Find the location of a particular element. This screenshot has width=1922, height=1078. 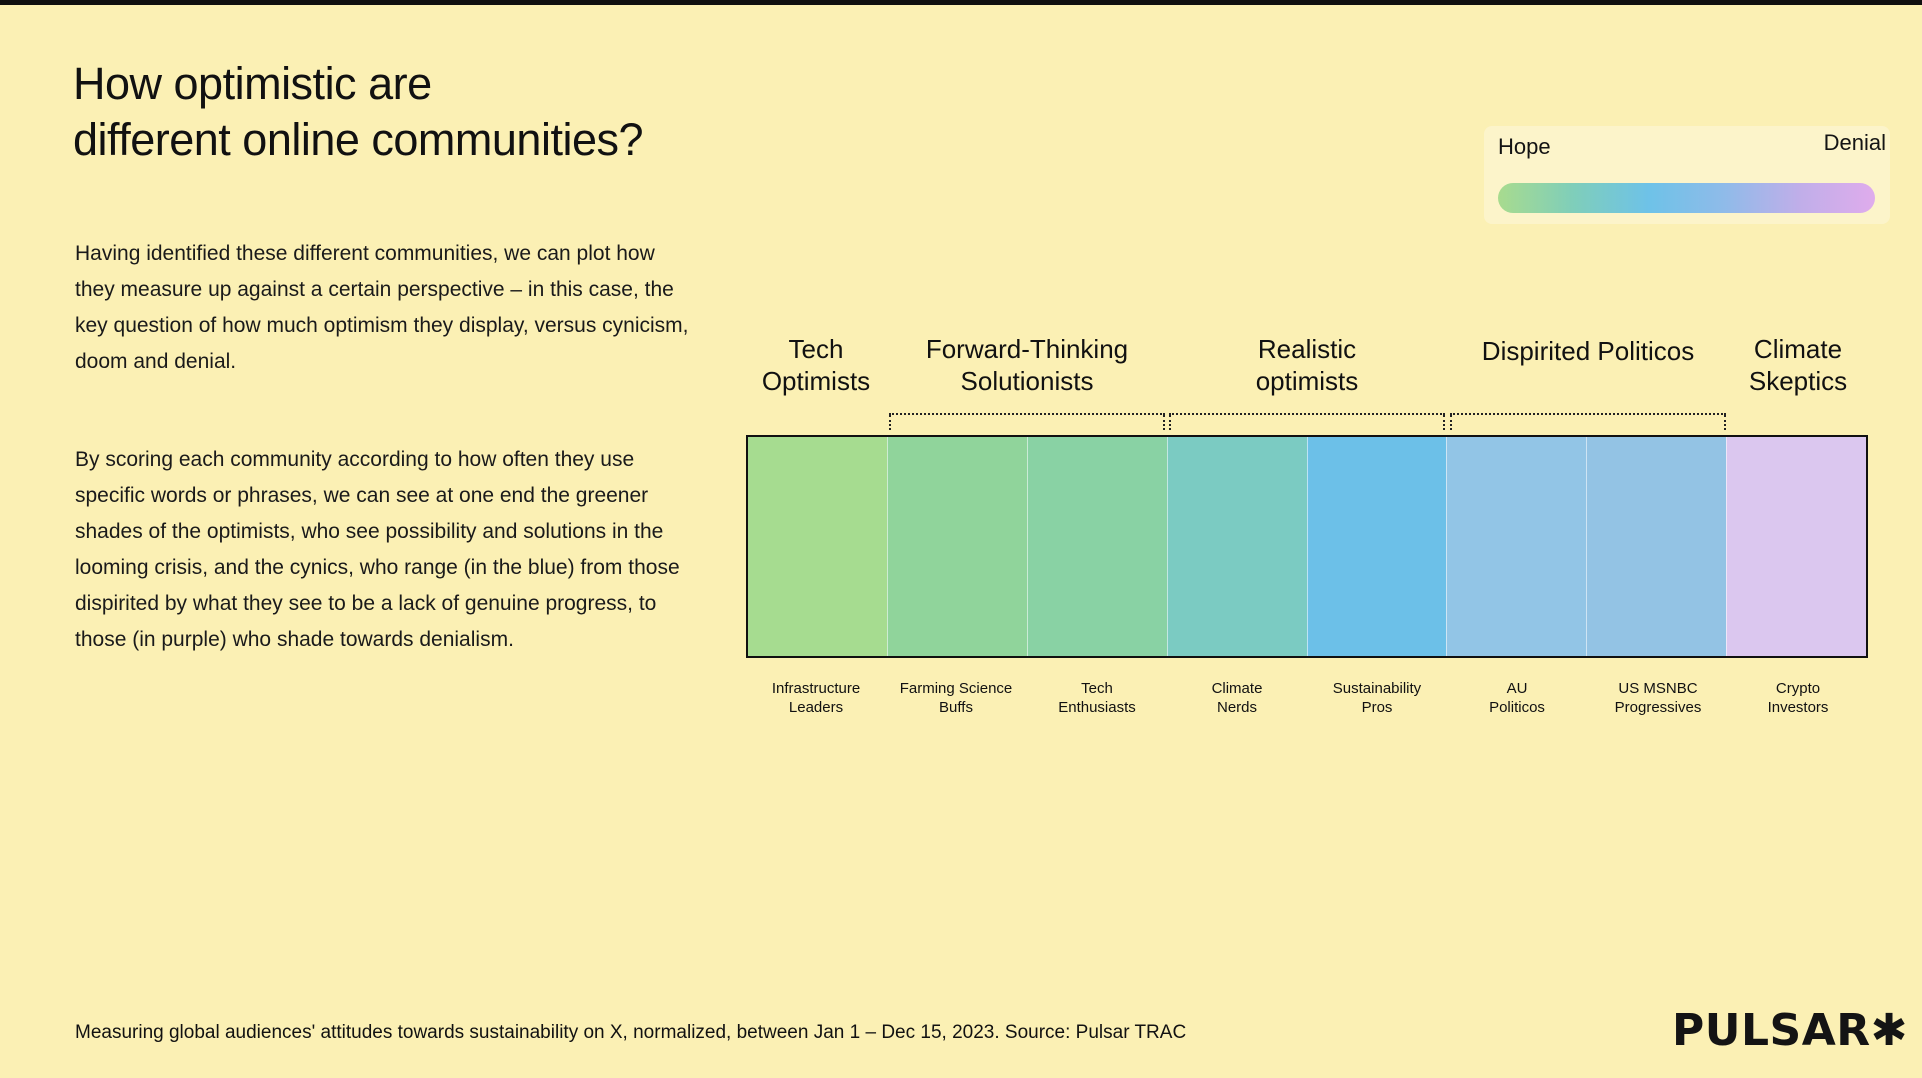

hope-denial-gradient-bar is located at coordinates (1686, 198).